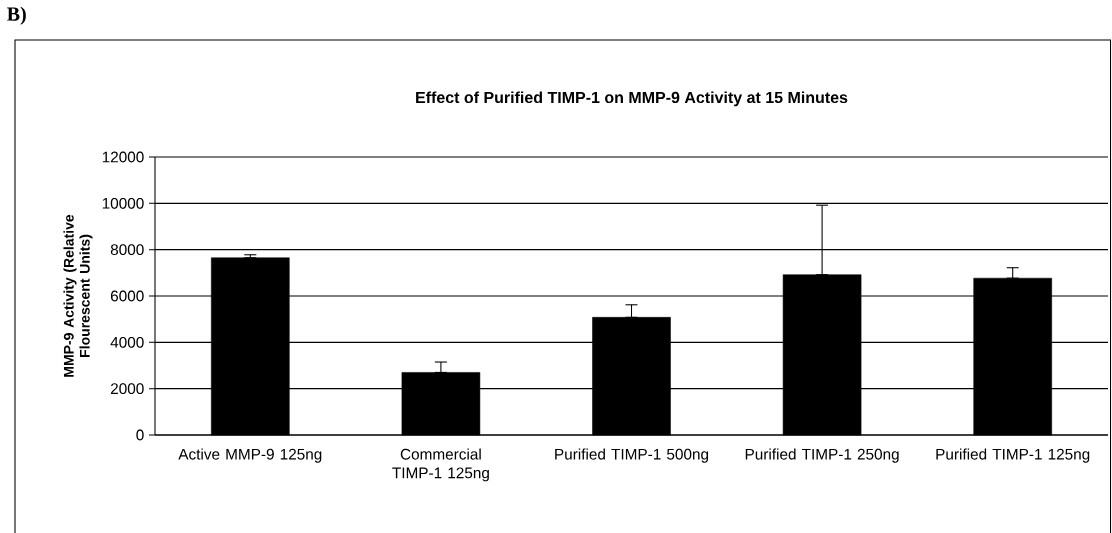 This screenshot has width=1112, height=533. What do you see at coordinates (127, 342) in the screenshot?
I see `y-tick-label: 4000` at bounding box center [127, 342].